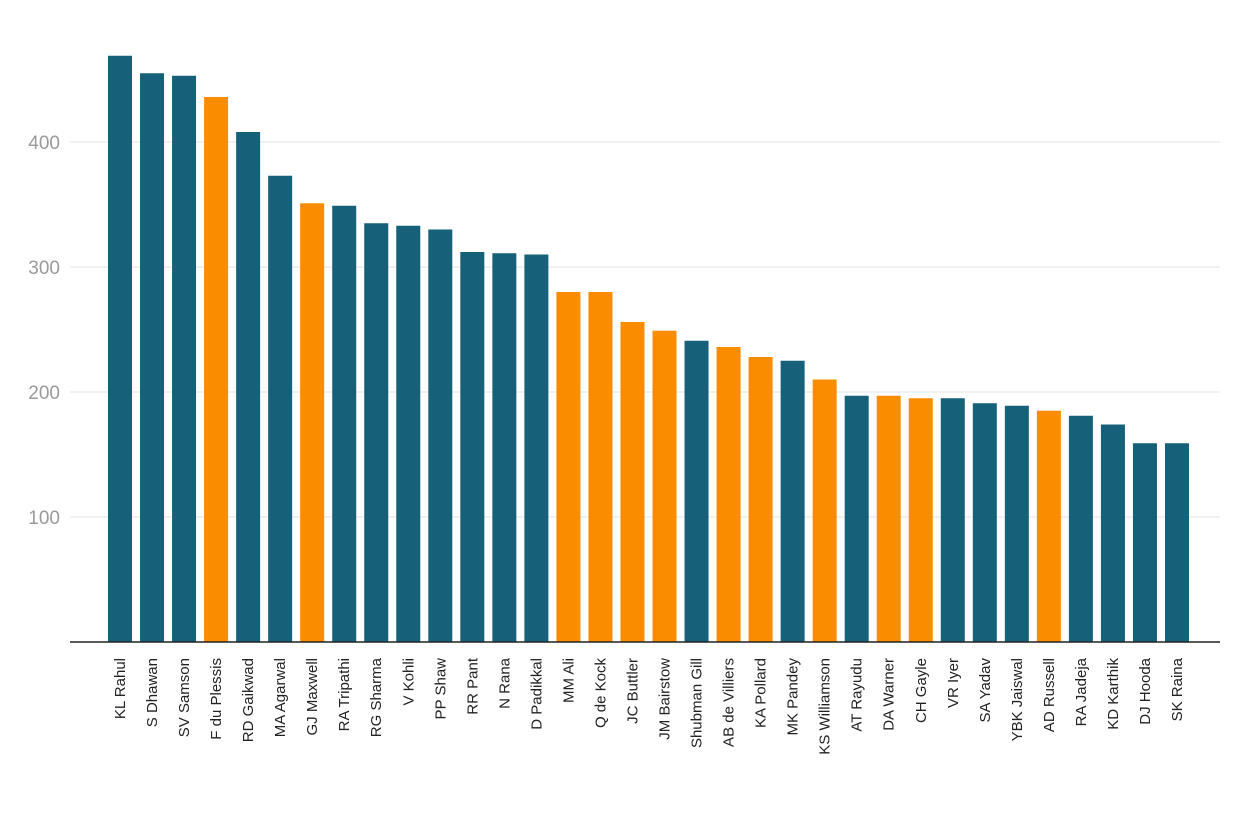 This screenshot has width=1240, height=840. I want to click on x-tick-label-sk-raina: SK Raina, so click(1177, 689).